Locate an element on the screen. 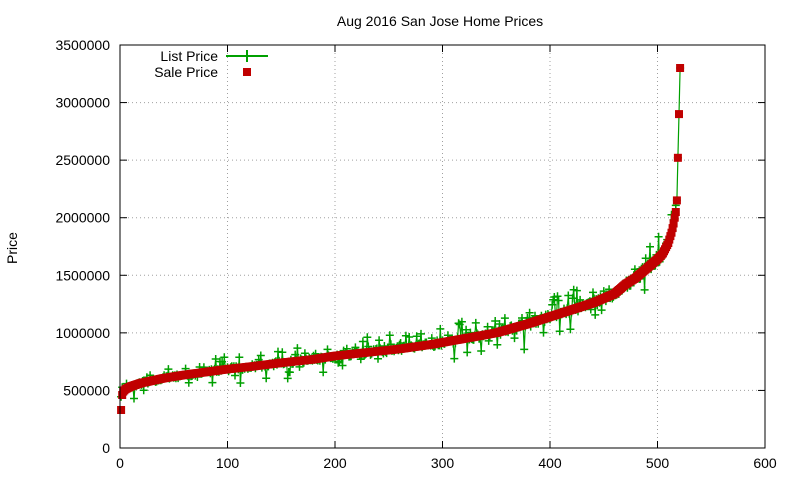 The height and width of the screenshot is (485, 800). y-tick-label: 1500000 is located at coordinates (82, 275).